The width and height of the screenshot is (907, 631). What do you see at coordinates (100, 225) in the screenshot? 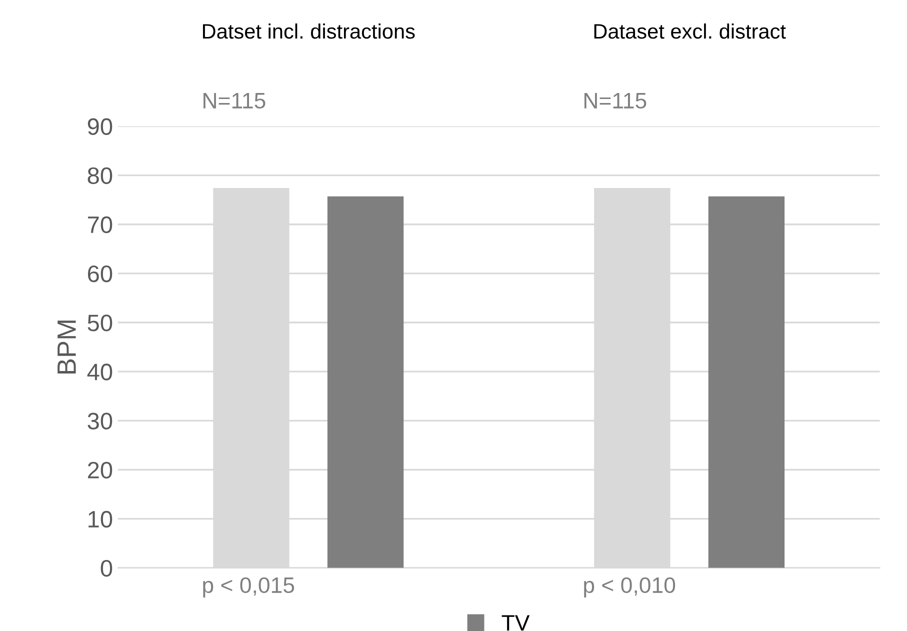
I see `y-tick-label: 70` at bounding box center [100, 225].